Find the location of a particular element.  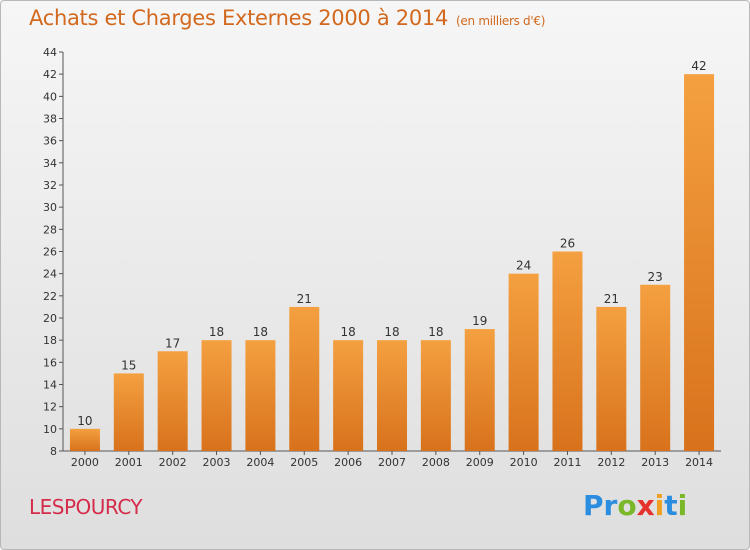

y-tick-label: 30 is located at coordinates (50, 207).